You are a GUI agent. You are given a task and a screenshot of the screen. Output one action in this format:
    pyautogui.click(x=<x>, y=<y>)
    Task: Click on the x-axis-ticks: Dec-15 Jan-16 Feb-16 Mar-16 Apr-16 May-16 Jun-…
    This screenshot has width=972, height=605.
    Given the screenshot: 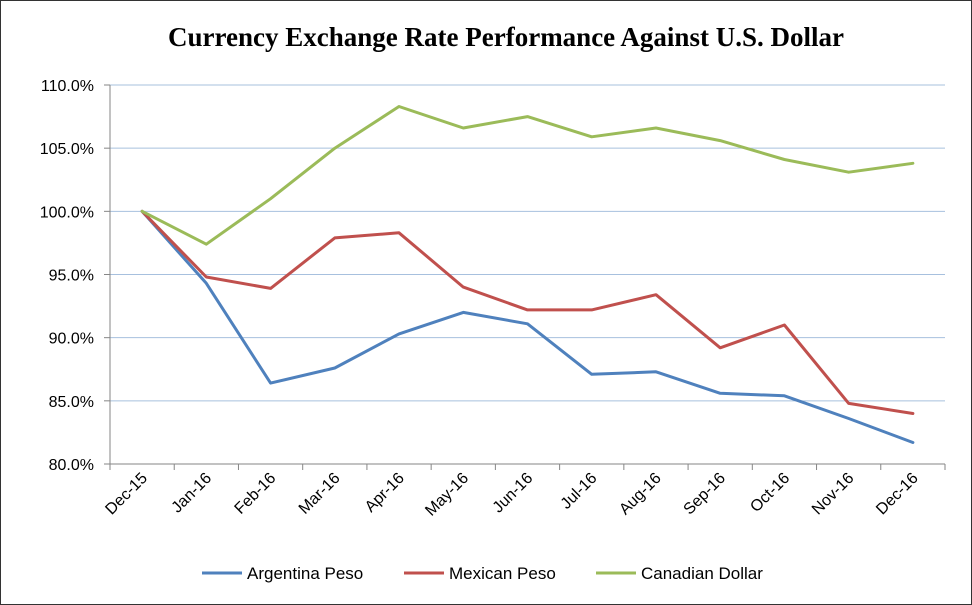 What is the action you would take?
    pyautogui.click(x=524, y=492)
    